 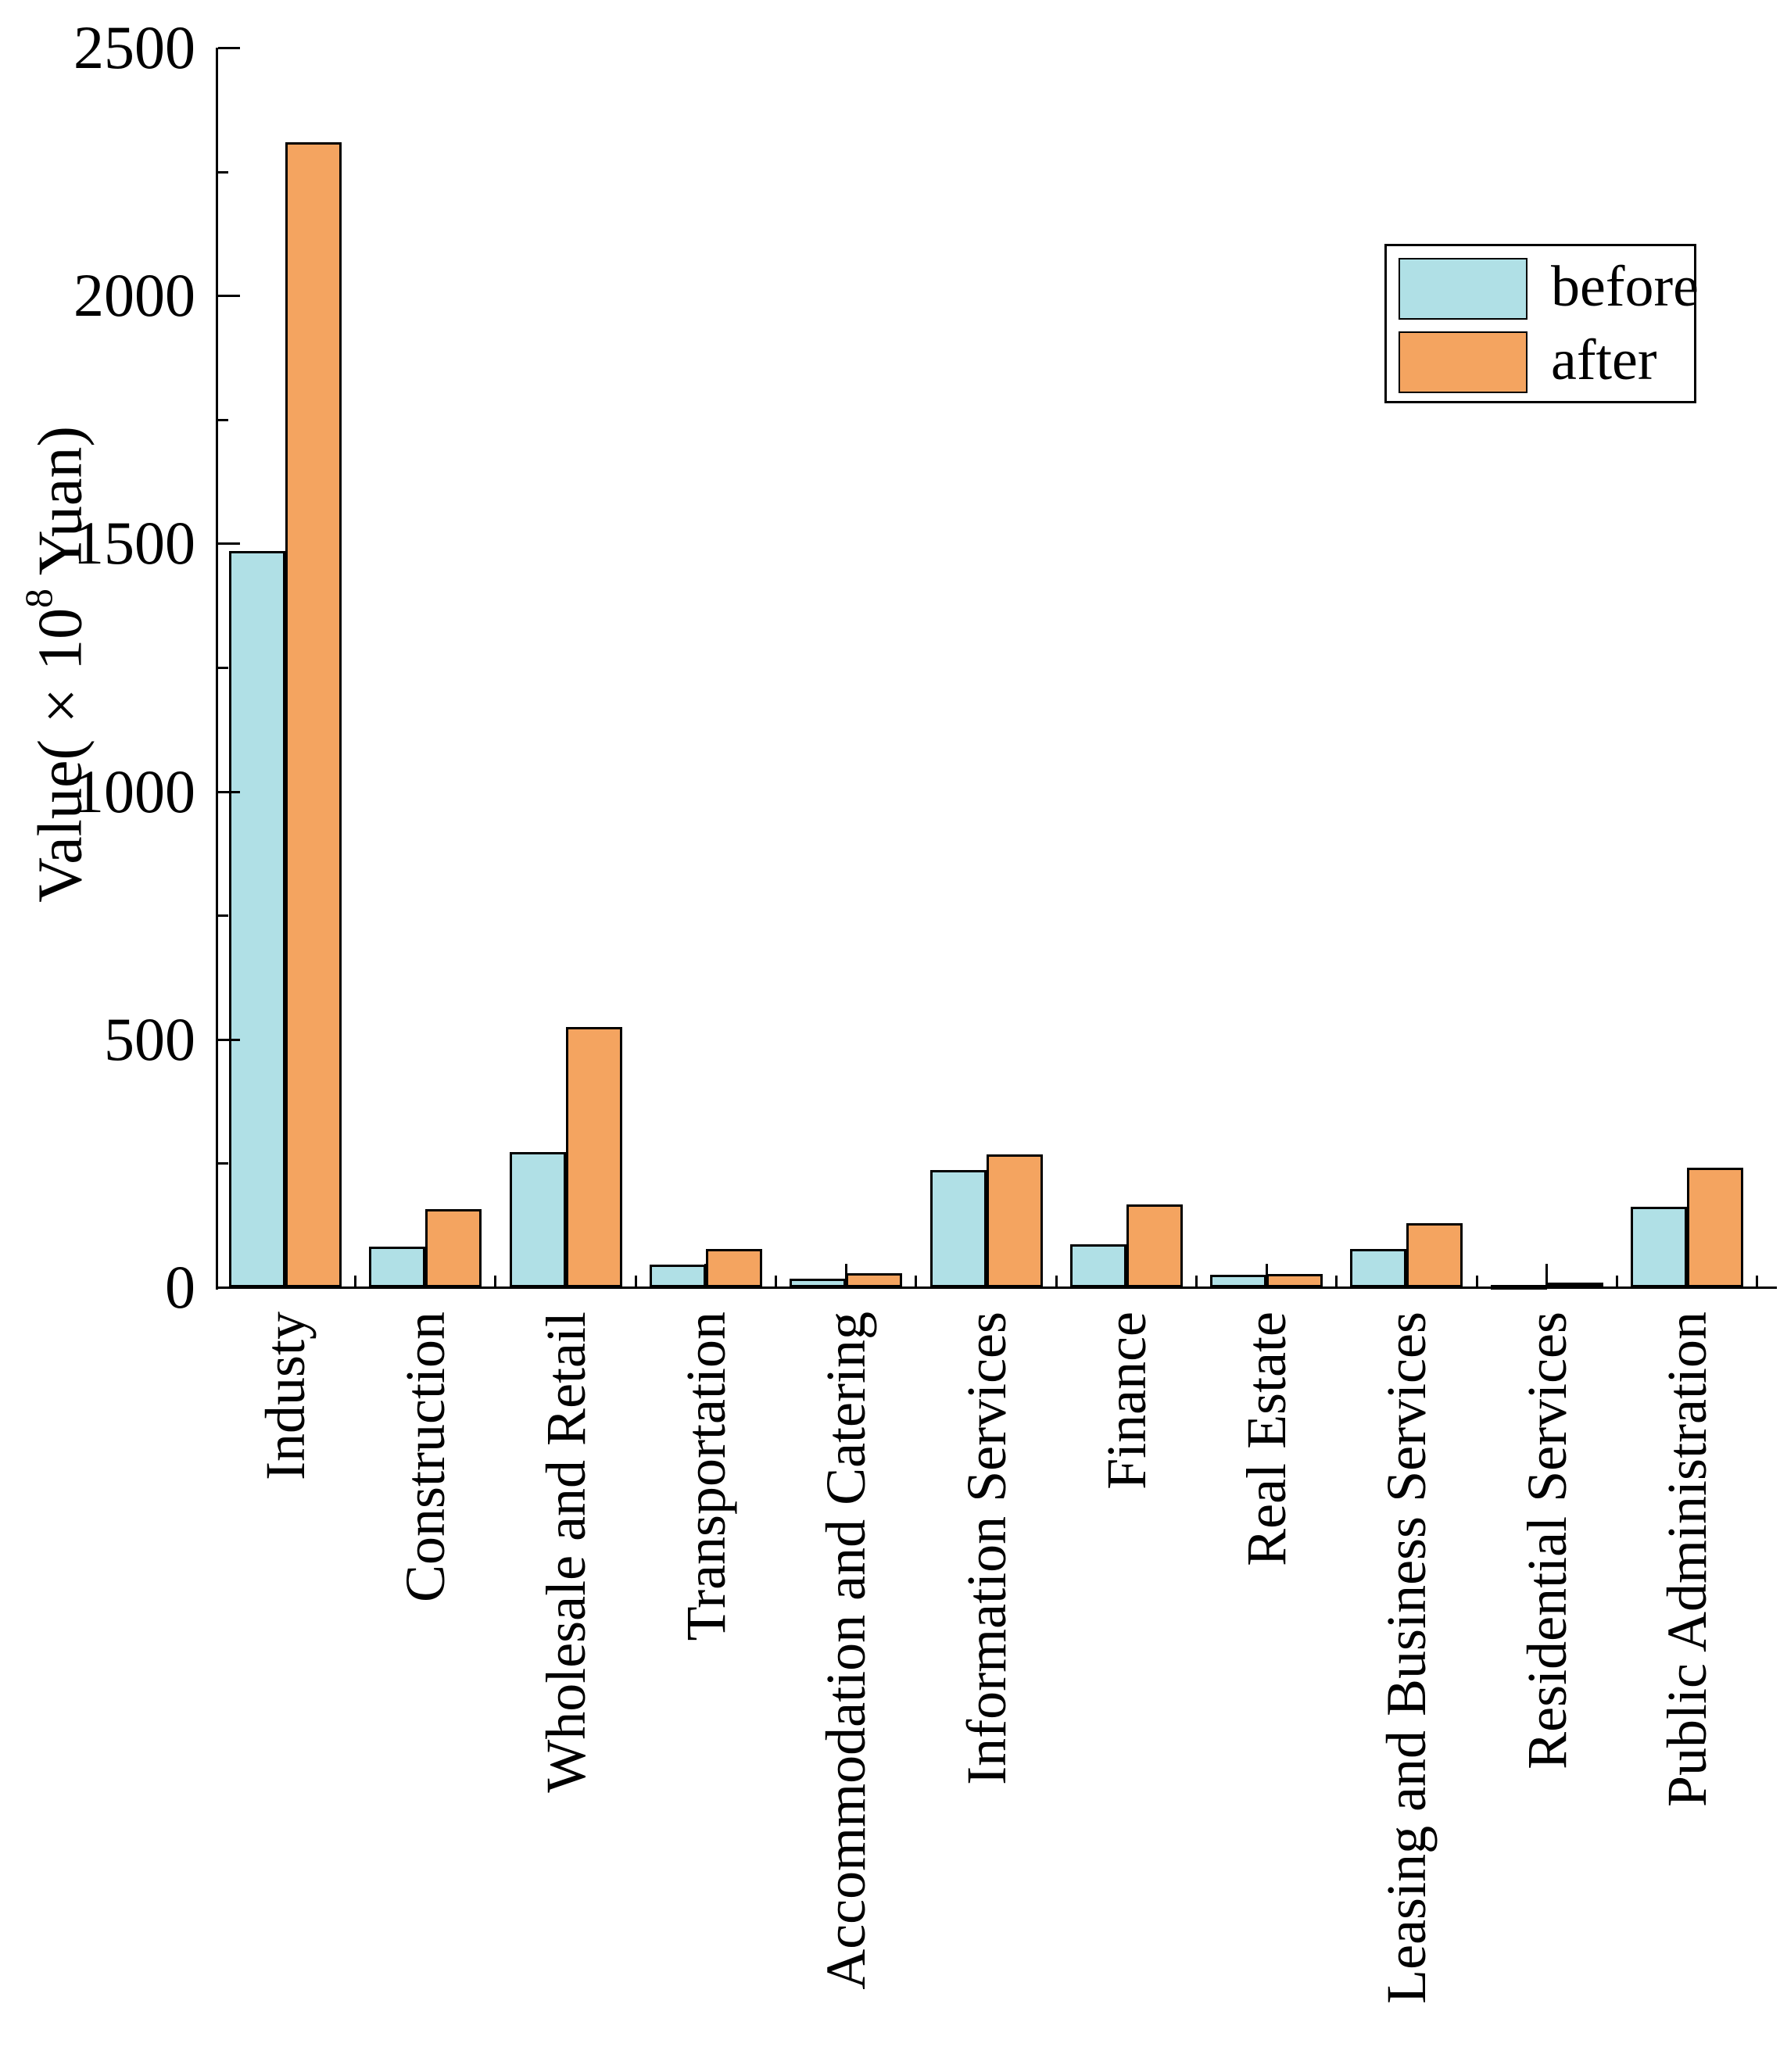 What do you see at coordinates (1604, 360) in the screenshot?
I see `legend-label-after: after` at bounding box center [1604, 360].